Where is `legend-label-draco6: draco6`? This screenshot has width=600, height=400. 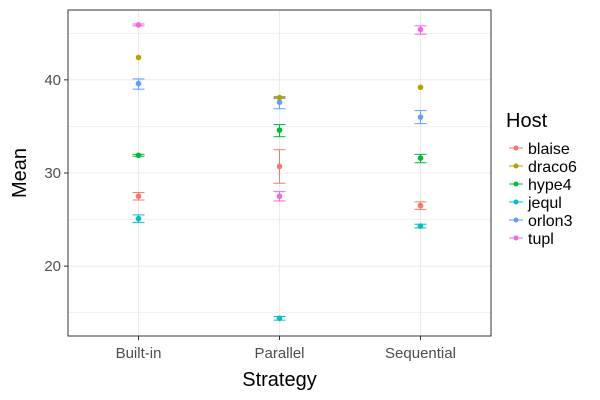
legend-label-draco6: draco6 is located at coordinates (552, 167).